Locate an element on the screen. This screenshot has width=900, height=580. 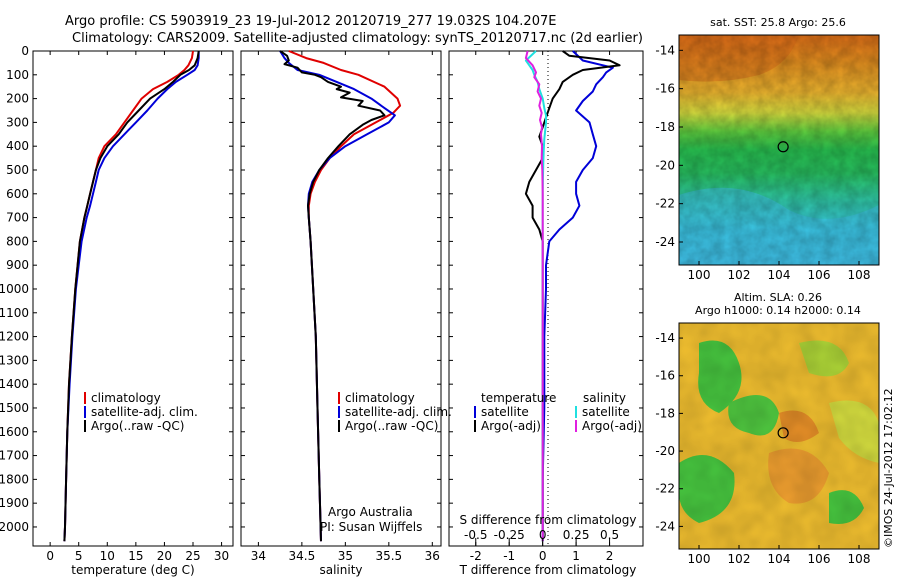
salinity-footer-line-1: Argo Australia is located at coordinates (370, 512).